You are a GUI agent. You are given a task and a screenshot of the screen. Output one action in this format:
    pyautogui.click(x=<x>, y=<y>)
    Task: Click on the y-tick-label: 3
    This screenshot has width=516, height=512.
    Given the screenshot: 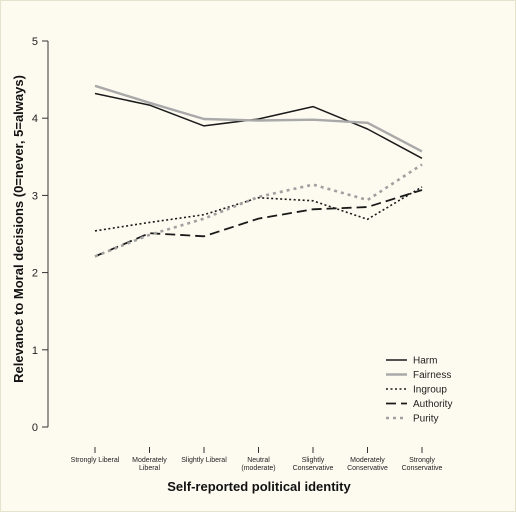 What is the action you would take?
    pyautogui.click(x=35, y=196)
    